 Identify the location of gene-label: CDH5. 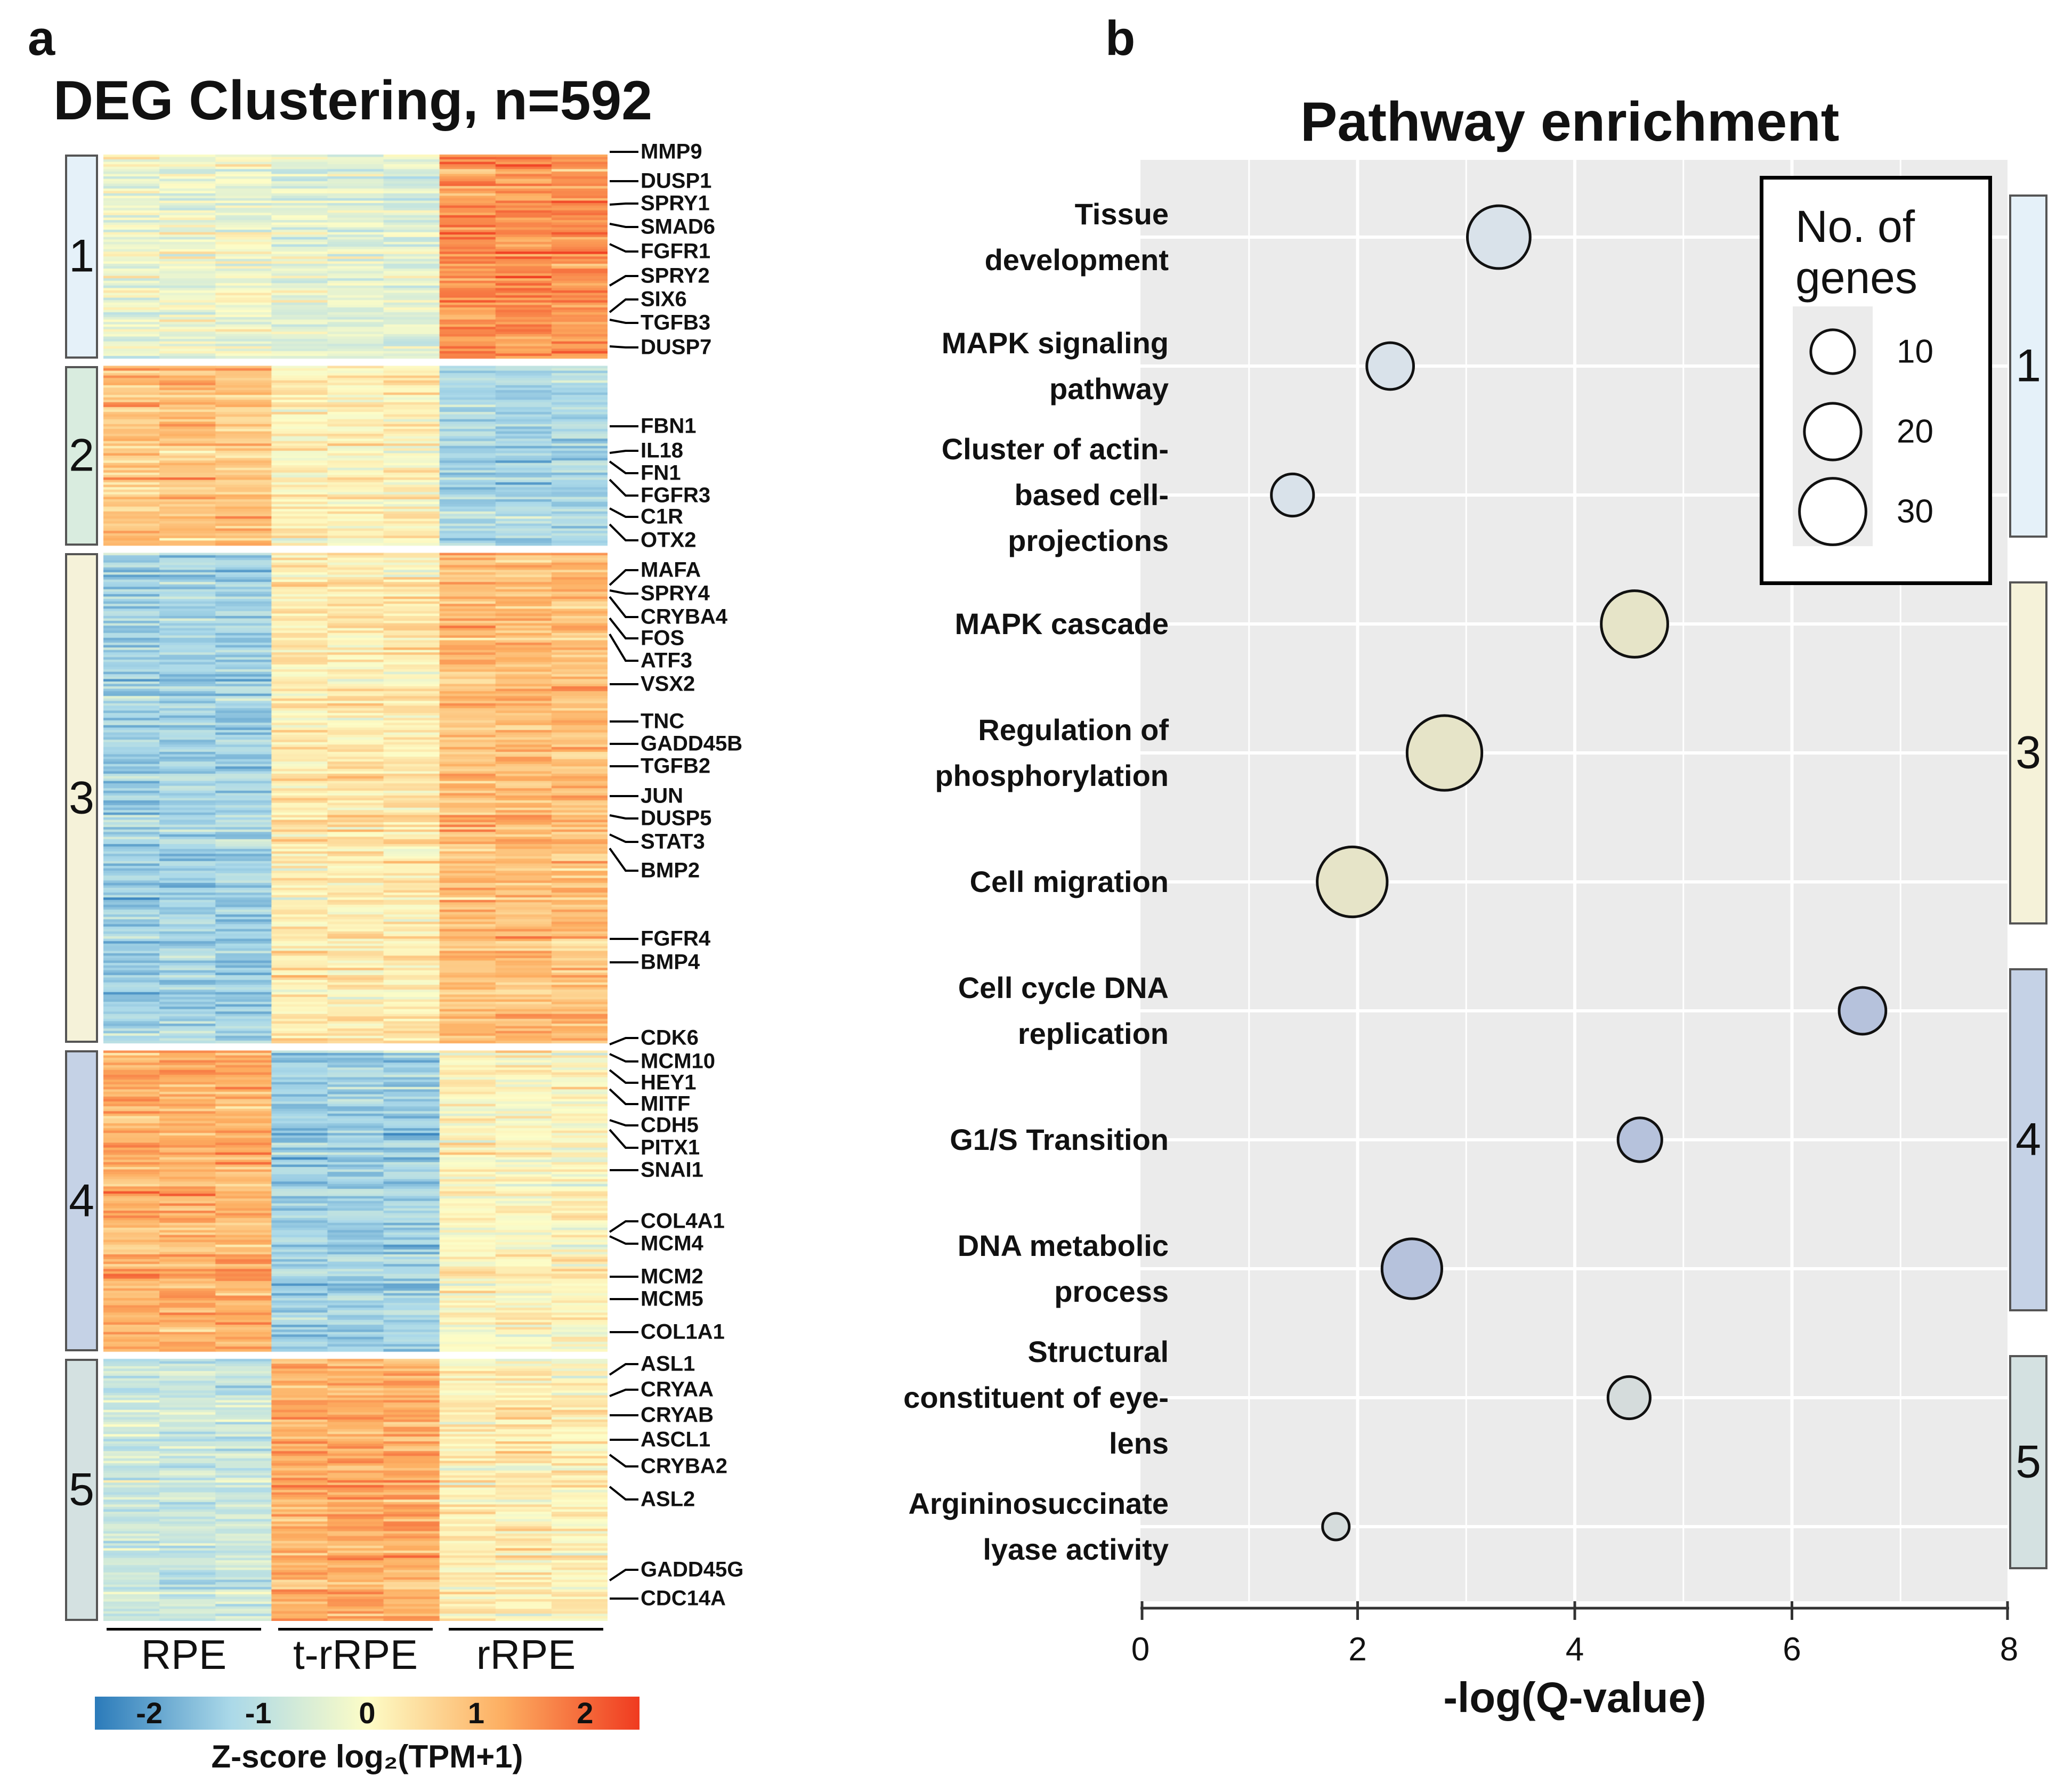
(670, 1125).